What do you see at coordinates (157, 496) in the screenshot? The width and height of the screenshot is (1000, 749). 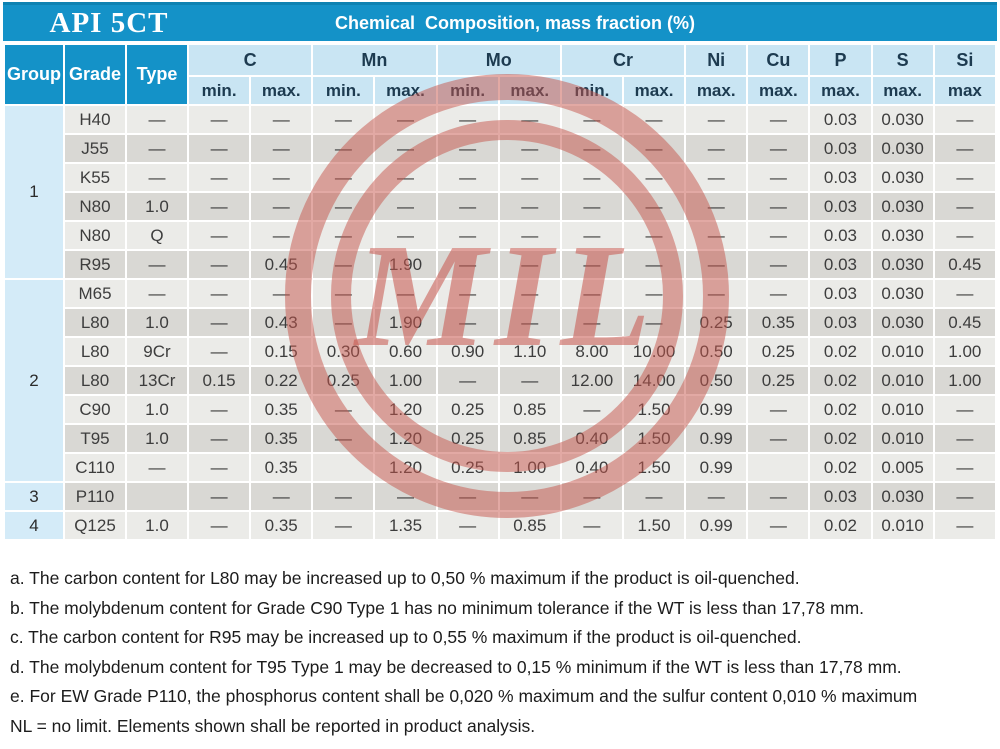 I see `type-cell` at bounding box center [157, 496].